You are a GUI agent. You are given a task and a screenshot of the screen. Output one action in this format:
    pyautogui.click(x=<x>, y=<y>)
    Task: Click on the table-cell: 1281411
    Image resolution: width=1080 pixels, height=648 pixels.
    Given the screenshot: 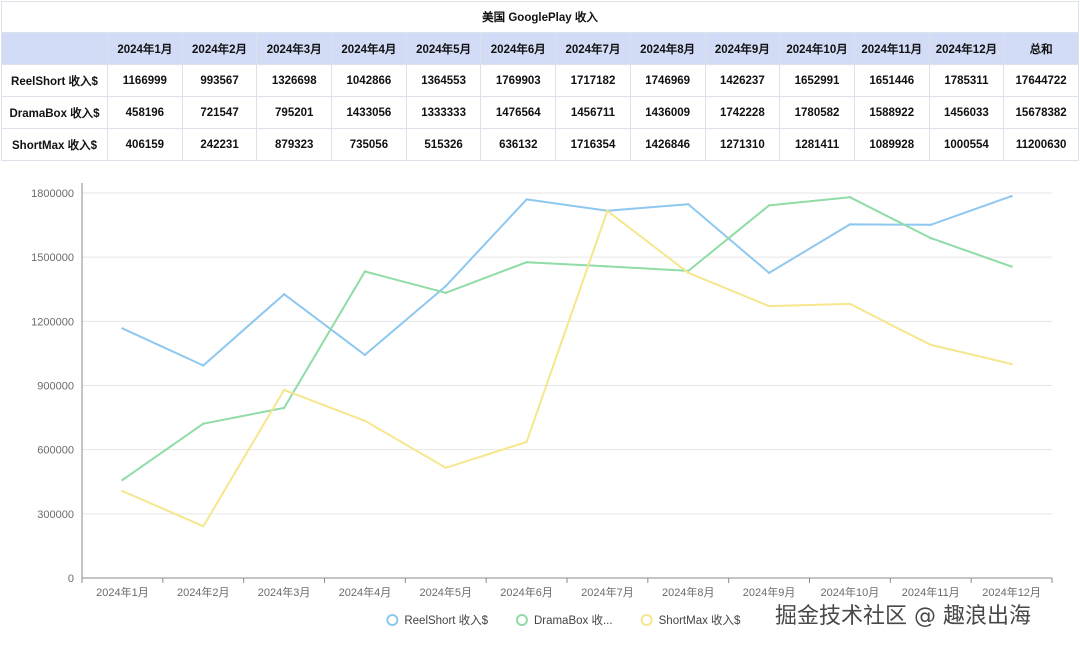 What is the action you would take?
    pyautogui.click(x=817, y=144)
    